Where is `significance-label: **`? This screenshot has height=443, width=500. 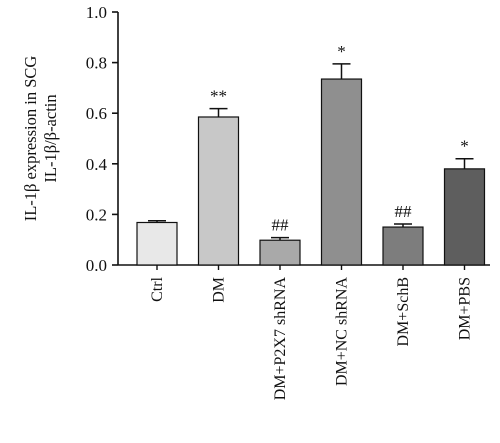
significance-label: ** is located at coordinates (218, 96).